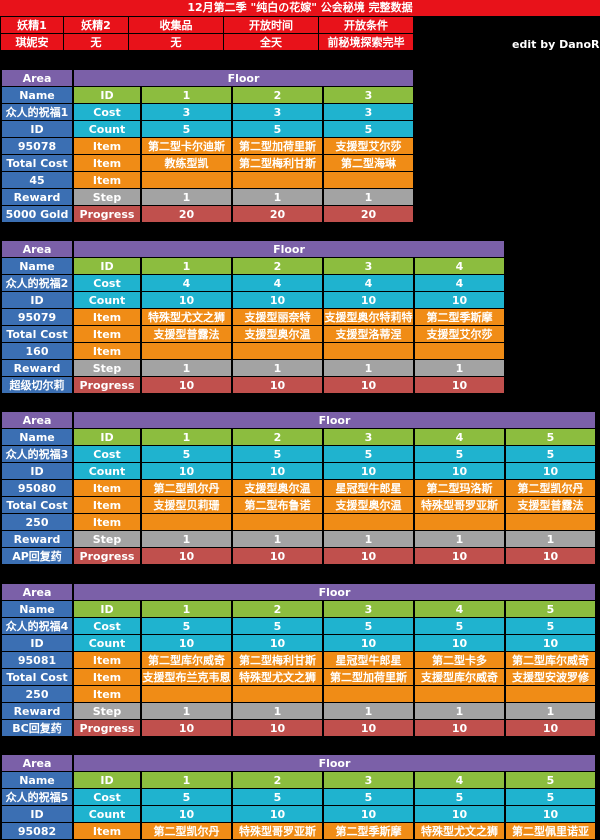 The image size is (600, 840). What do you see at coordinates (186, 146) in the screenshot?
I see `floor-cell: 第二型卡尔迪斯` at bounding box center [186, 146].